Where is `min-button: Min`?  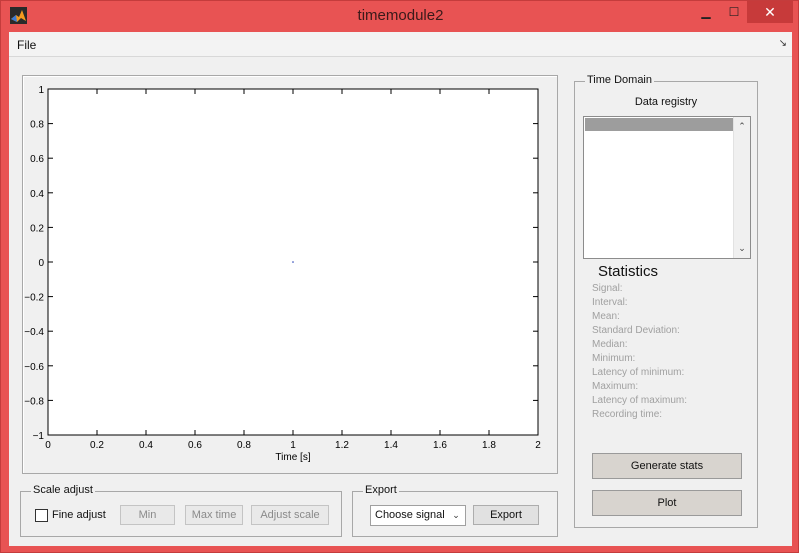
min-button: Min is located at coordinates (147, 515).